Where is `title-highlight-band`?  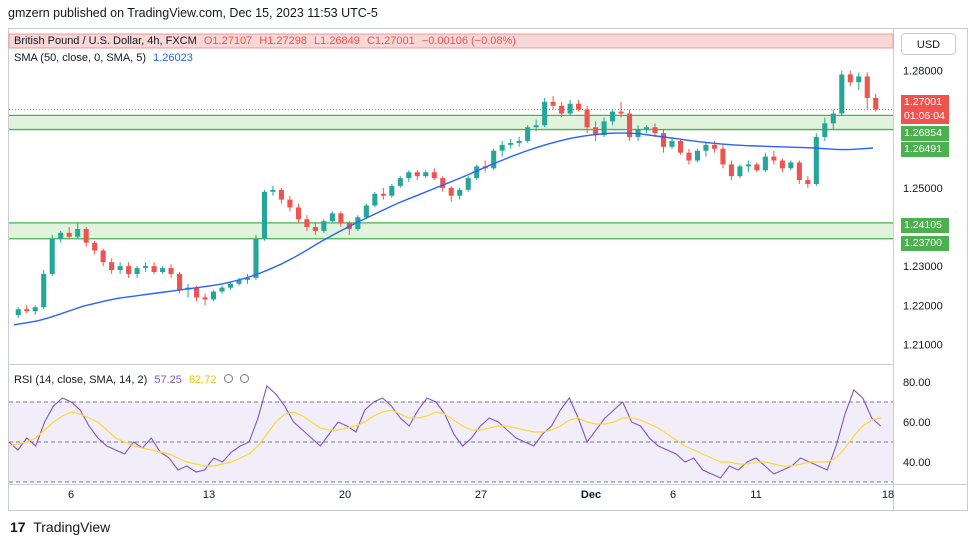 title-highlight-band is located at coordinates (451, 41).